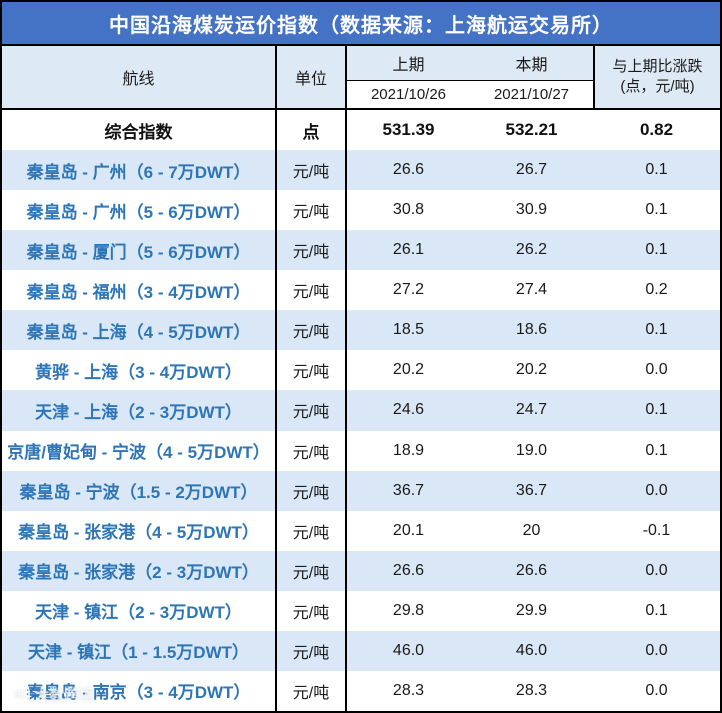  I want to click on curr-cell: 26.6, so click(531, 570).